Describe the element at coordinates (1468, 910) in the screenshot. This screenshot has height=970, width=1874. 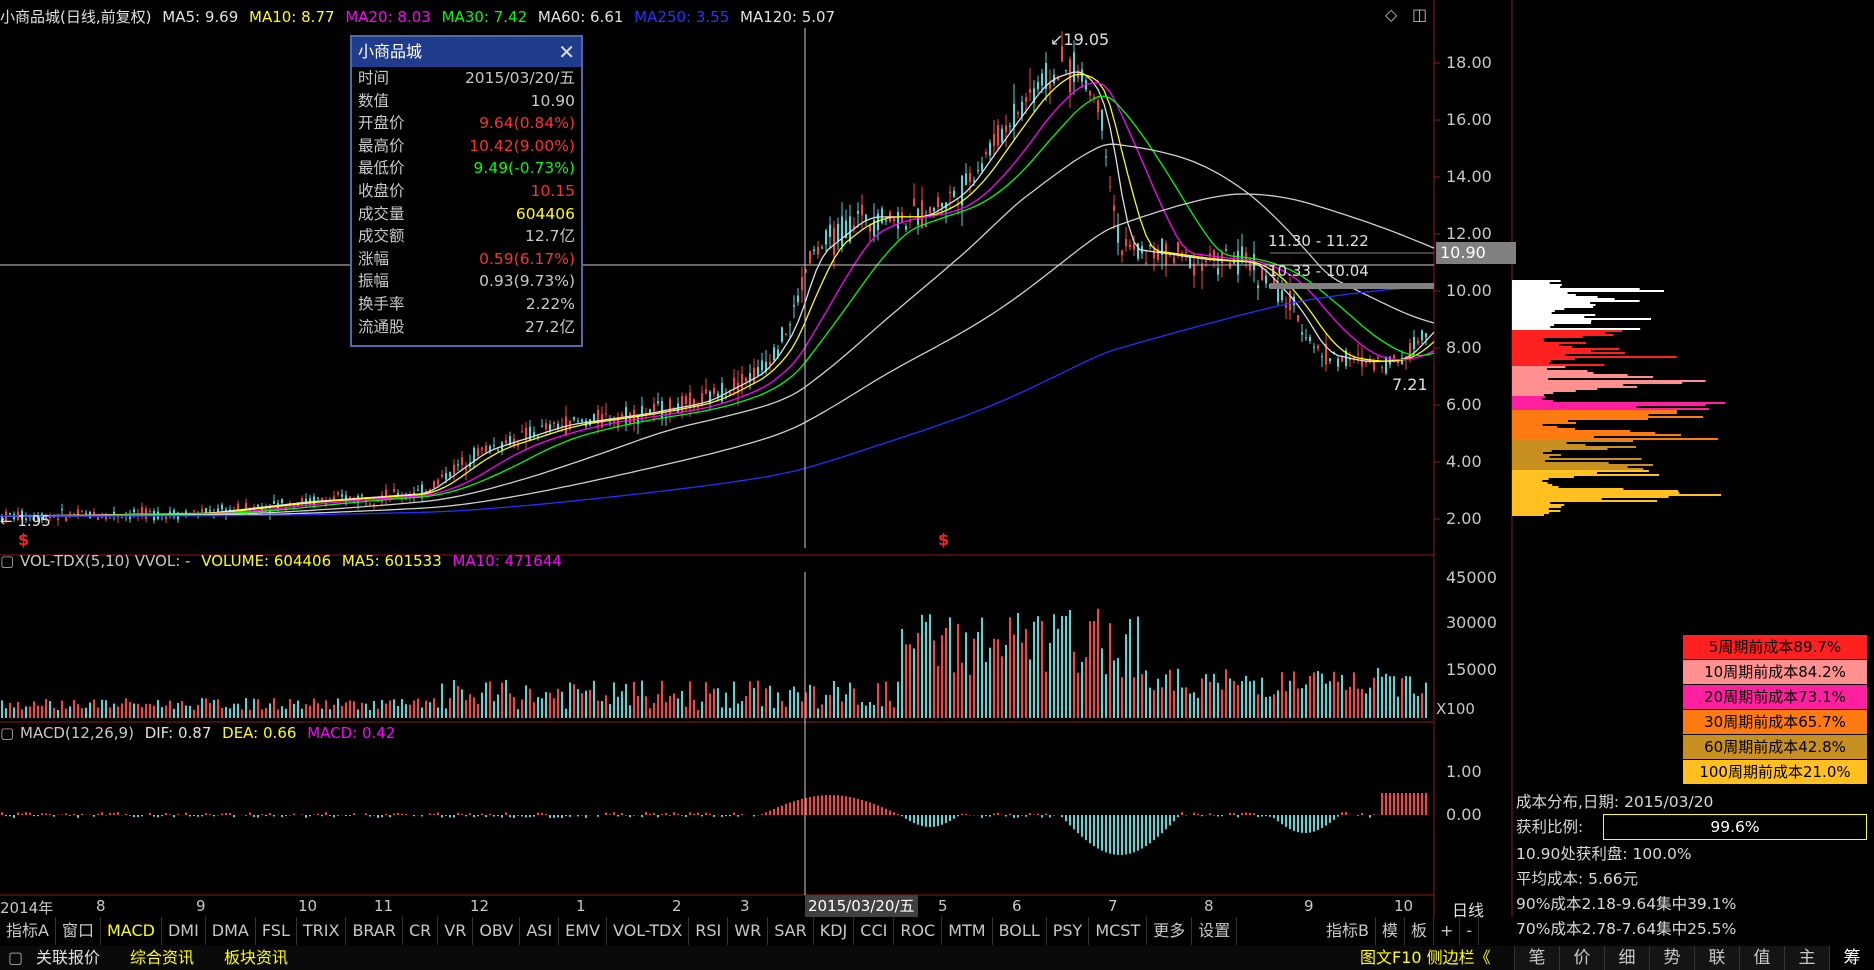
I see `period-label: 日线` at that location.